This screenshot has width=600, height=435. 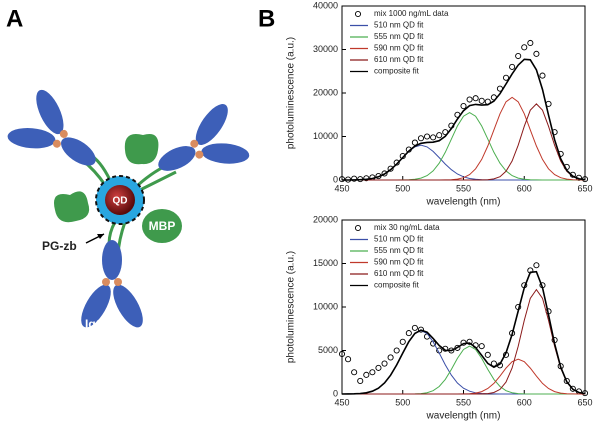 What do you see at coordinates (59, 246) in the screenshot?
I see `linker-label: PG-zb` at bounding box center [59, 246].